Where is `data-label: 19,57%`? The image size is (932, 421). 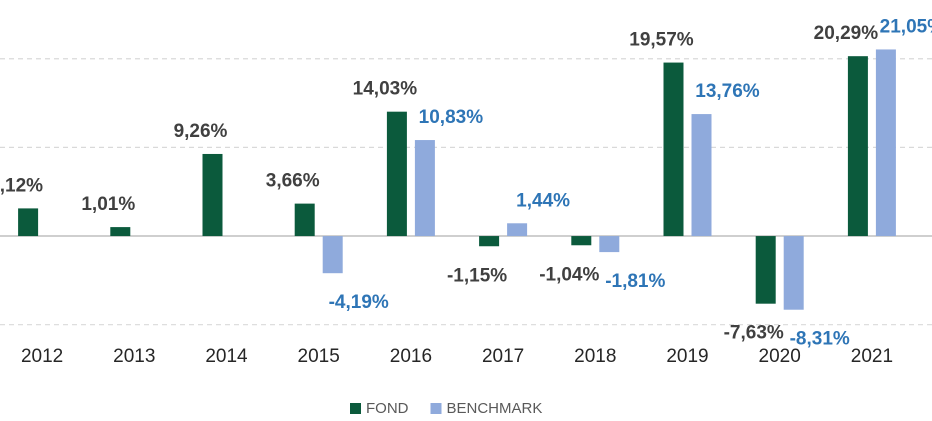 data-label: 19,57% is located at coordinates (661, 40).